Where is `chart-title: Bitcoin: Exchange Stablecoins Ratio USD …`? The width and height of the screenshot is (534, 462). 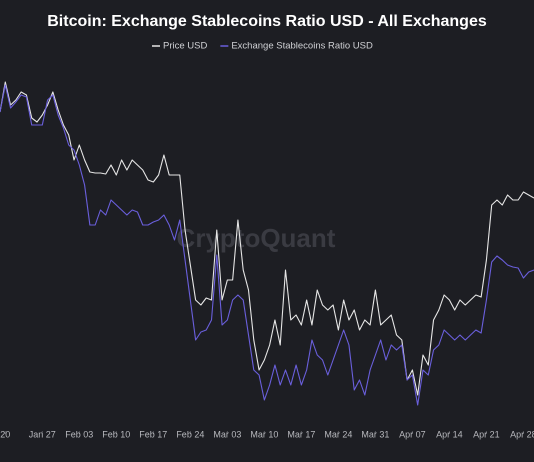 chart-title: Bitcoin: Exchange Stablecoins Ratio USD … is located at coordinates (267, 21).